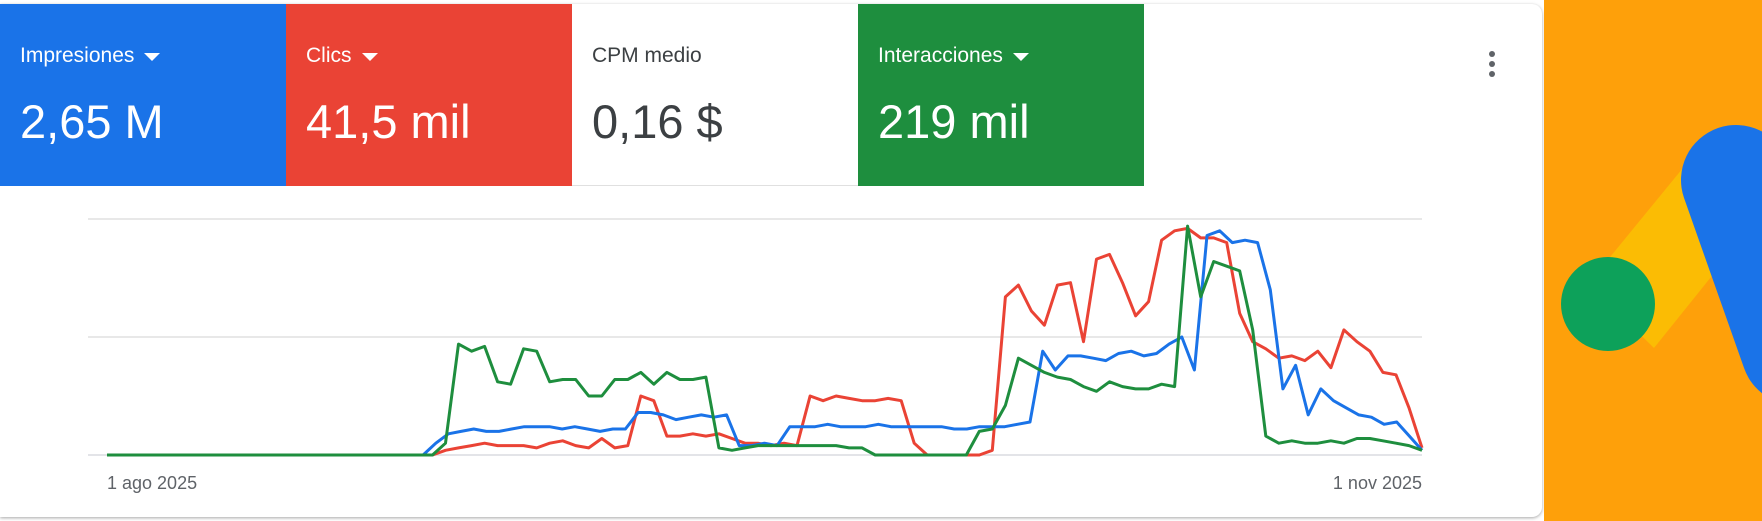  Describe the element at coordinates (90, 56) in the screenshot. I see `metric-label: Impresiones` at that location.